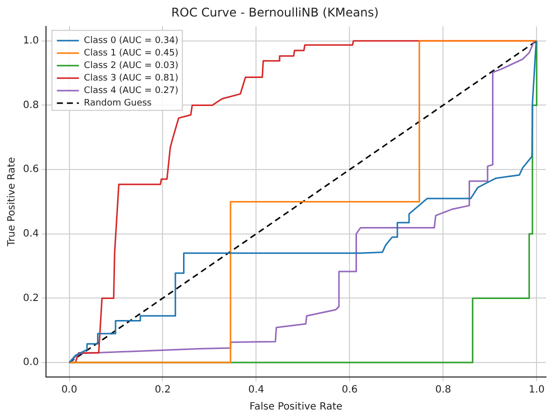  What do you see at coordinates (69, 390) in the screenshot?
I see `x-tick-label: 0.0` at bounding box center [69, 390].